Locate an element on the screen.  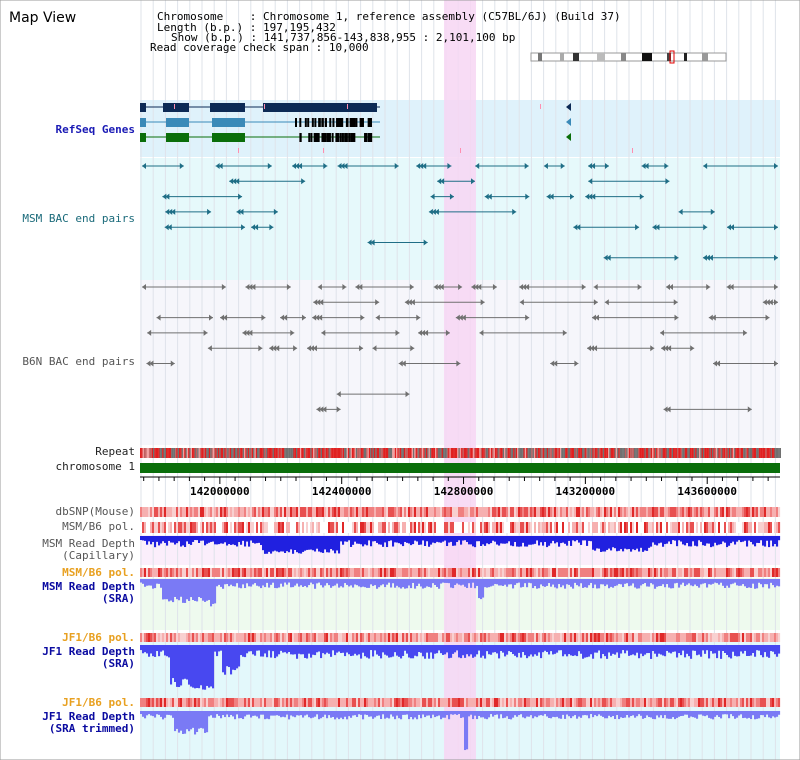
msm-depth-sra-label: MSM Read Depth (SRA) is located at coordinates (88, 592).